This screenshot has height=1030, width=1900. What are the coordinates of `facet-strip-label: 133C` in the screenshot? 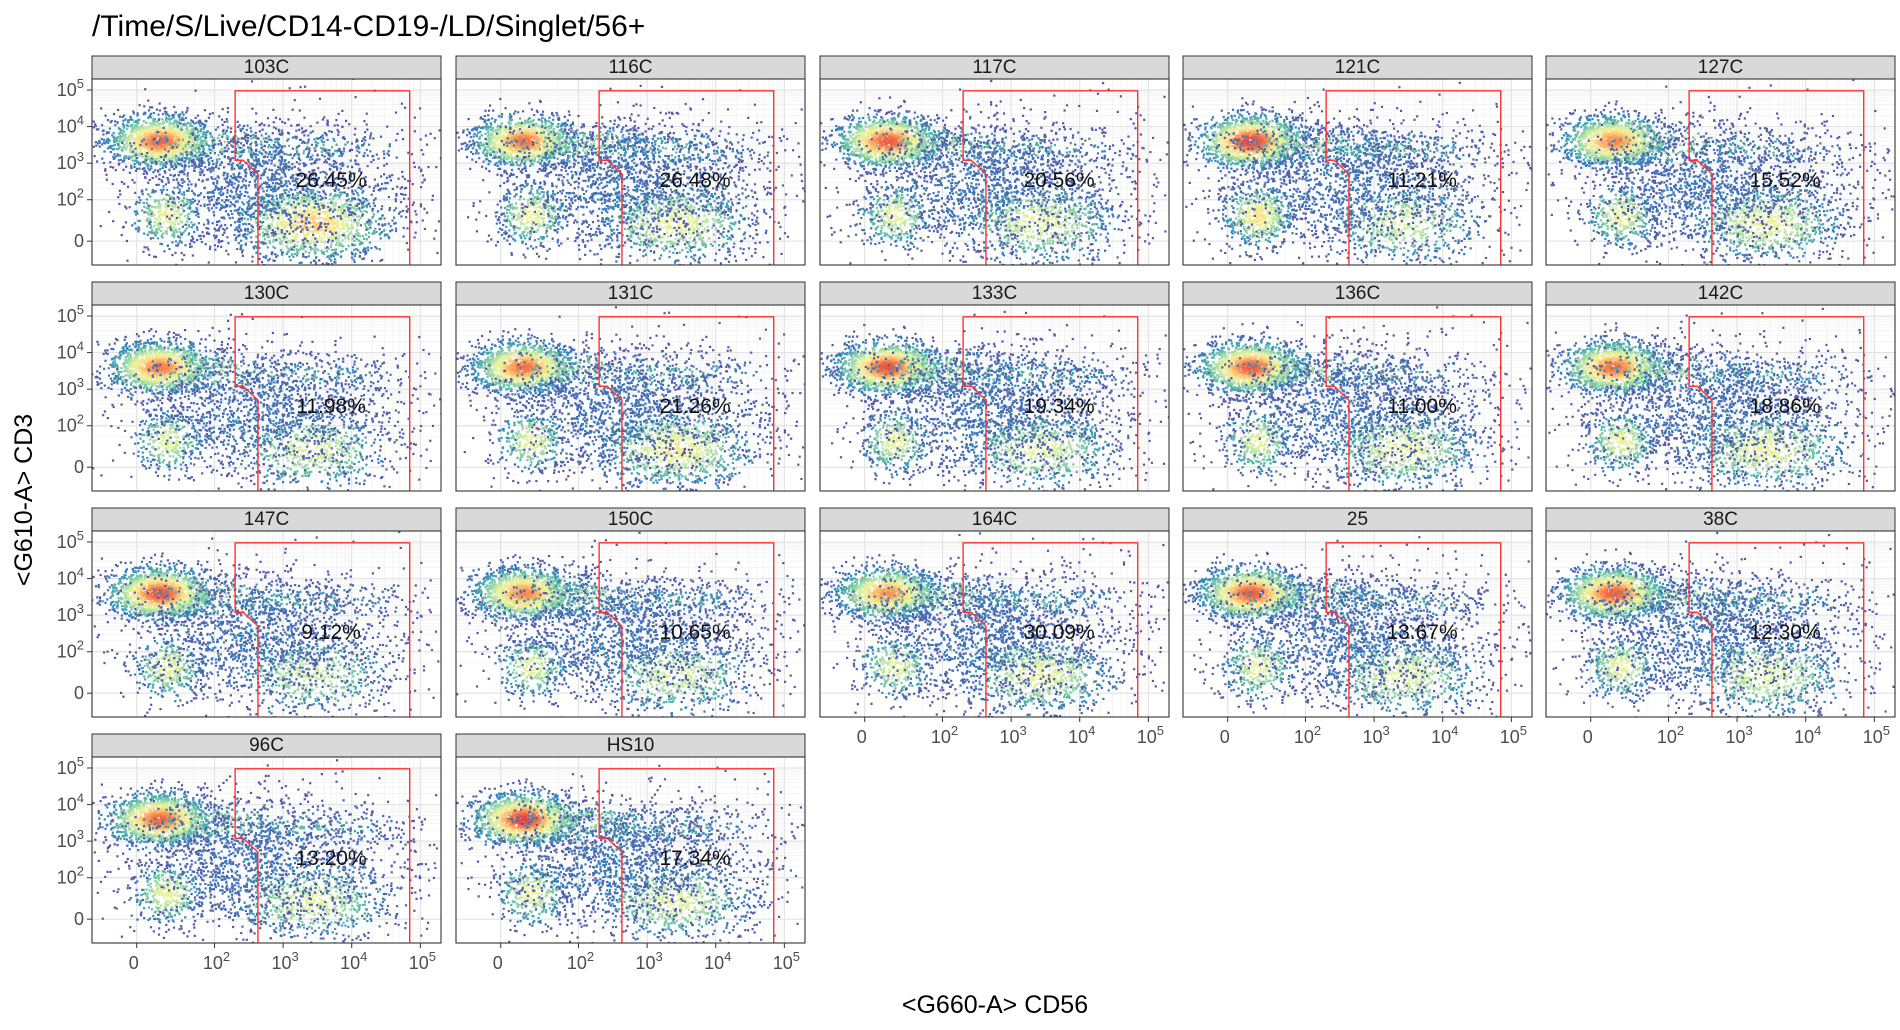 It's located at (994, 293).